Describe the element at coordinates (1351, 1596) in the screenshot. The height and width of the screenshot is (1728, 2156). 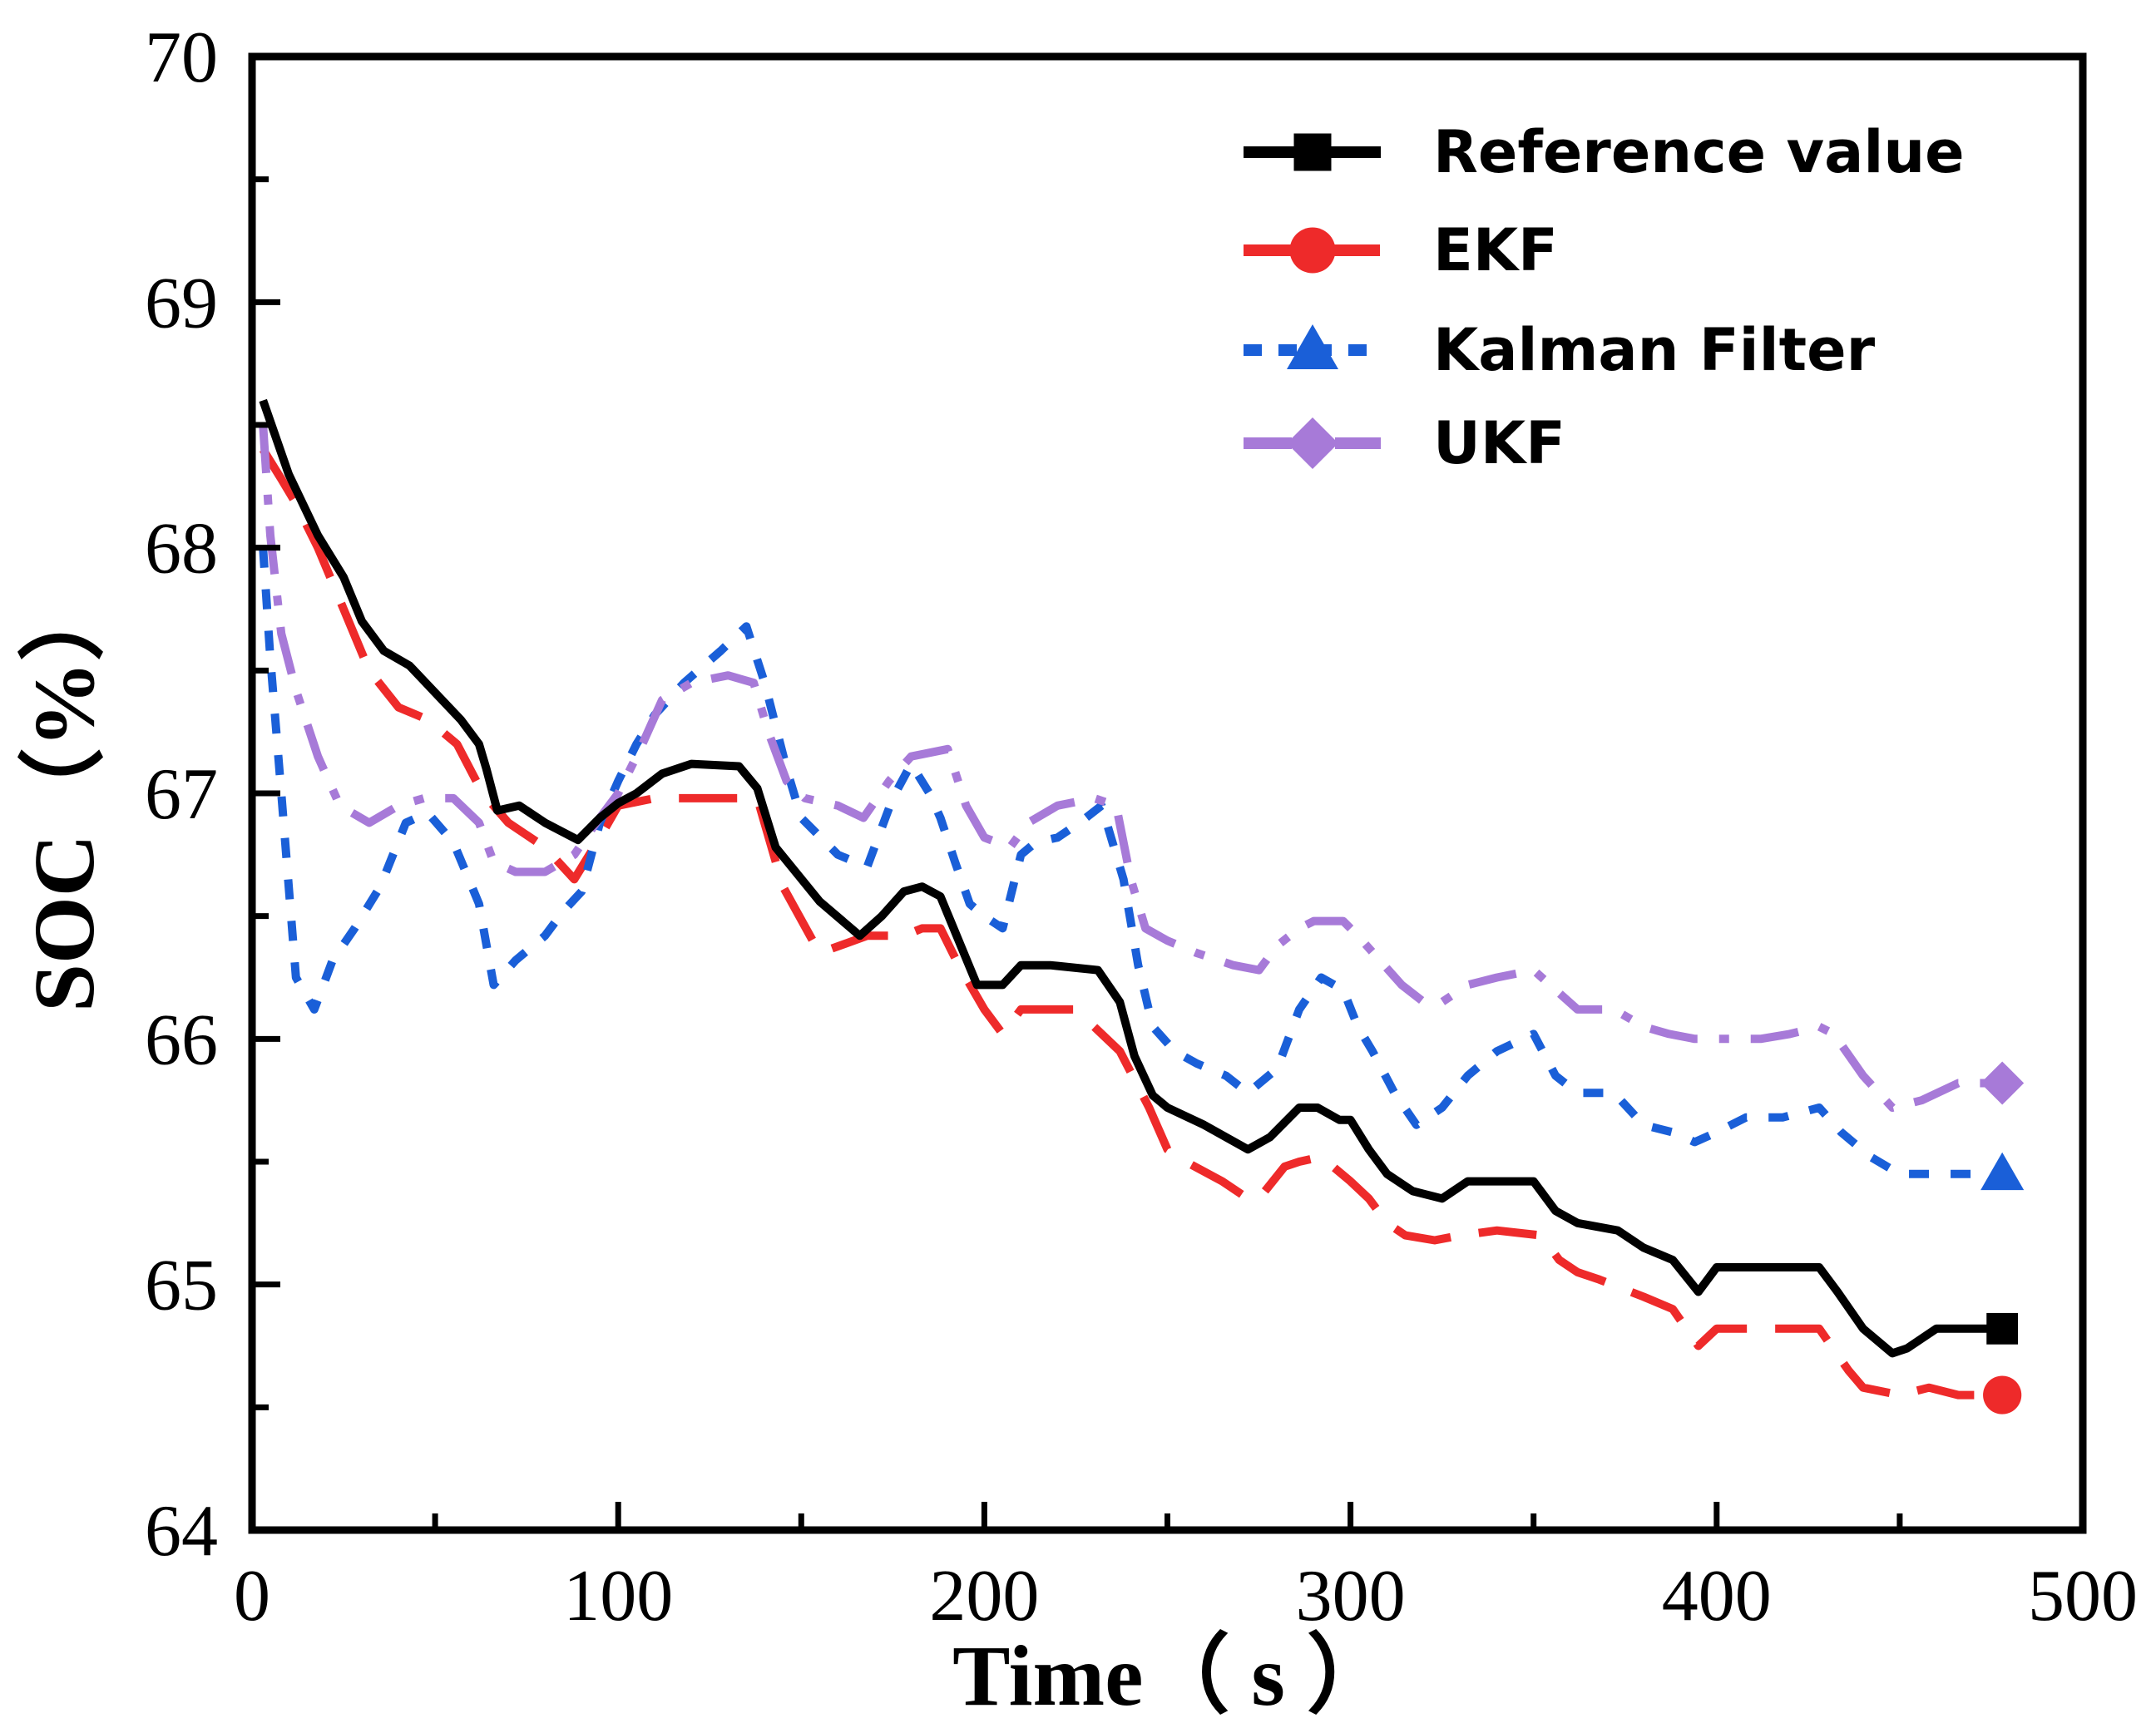
I see `x-tick-label: 300` at that location.